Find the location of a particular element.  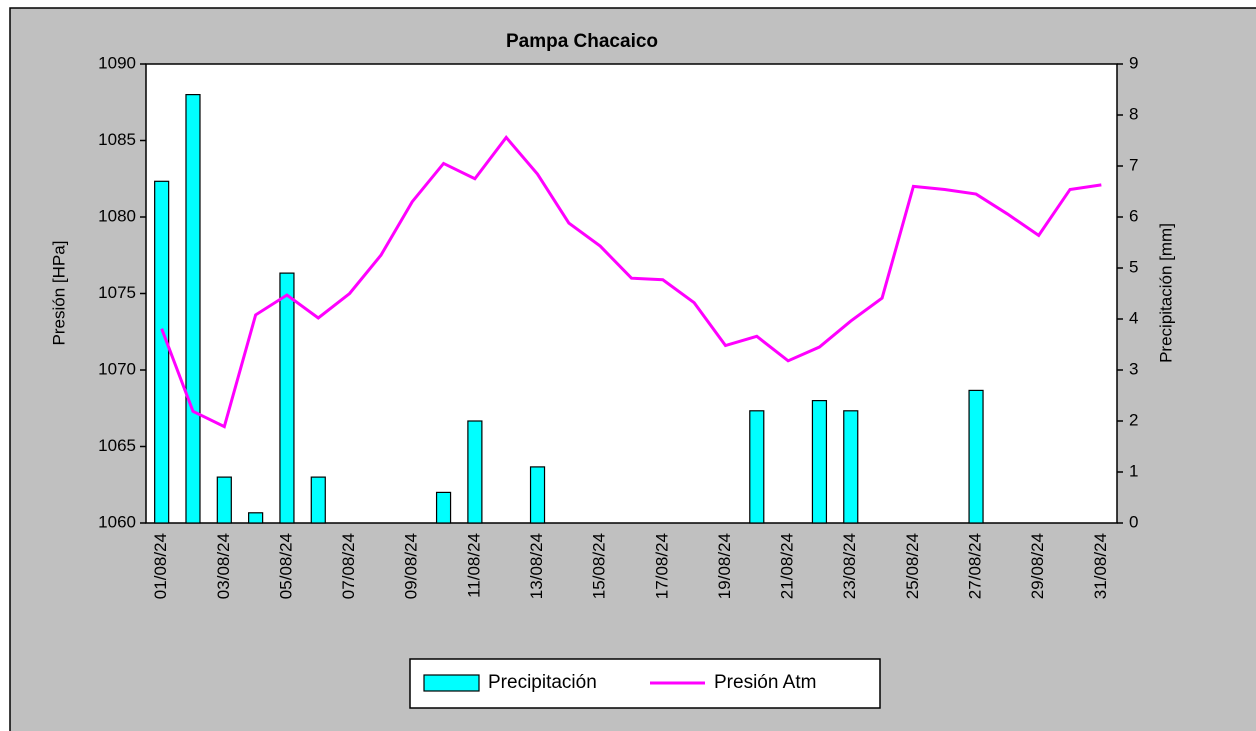

y-tick-label: 1070 is located at coordinates (117, 368).